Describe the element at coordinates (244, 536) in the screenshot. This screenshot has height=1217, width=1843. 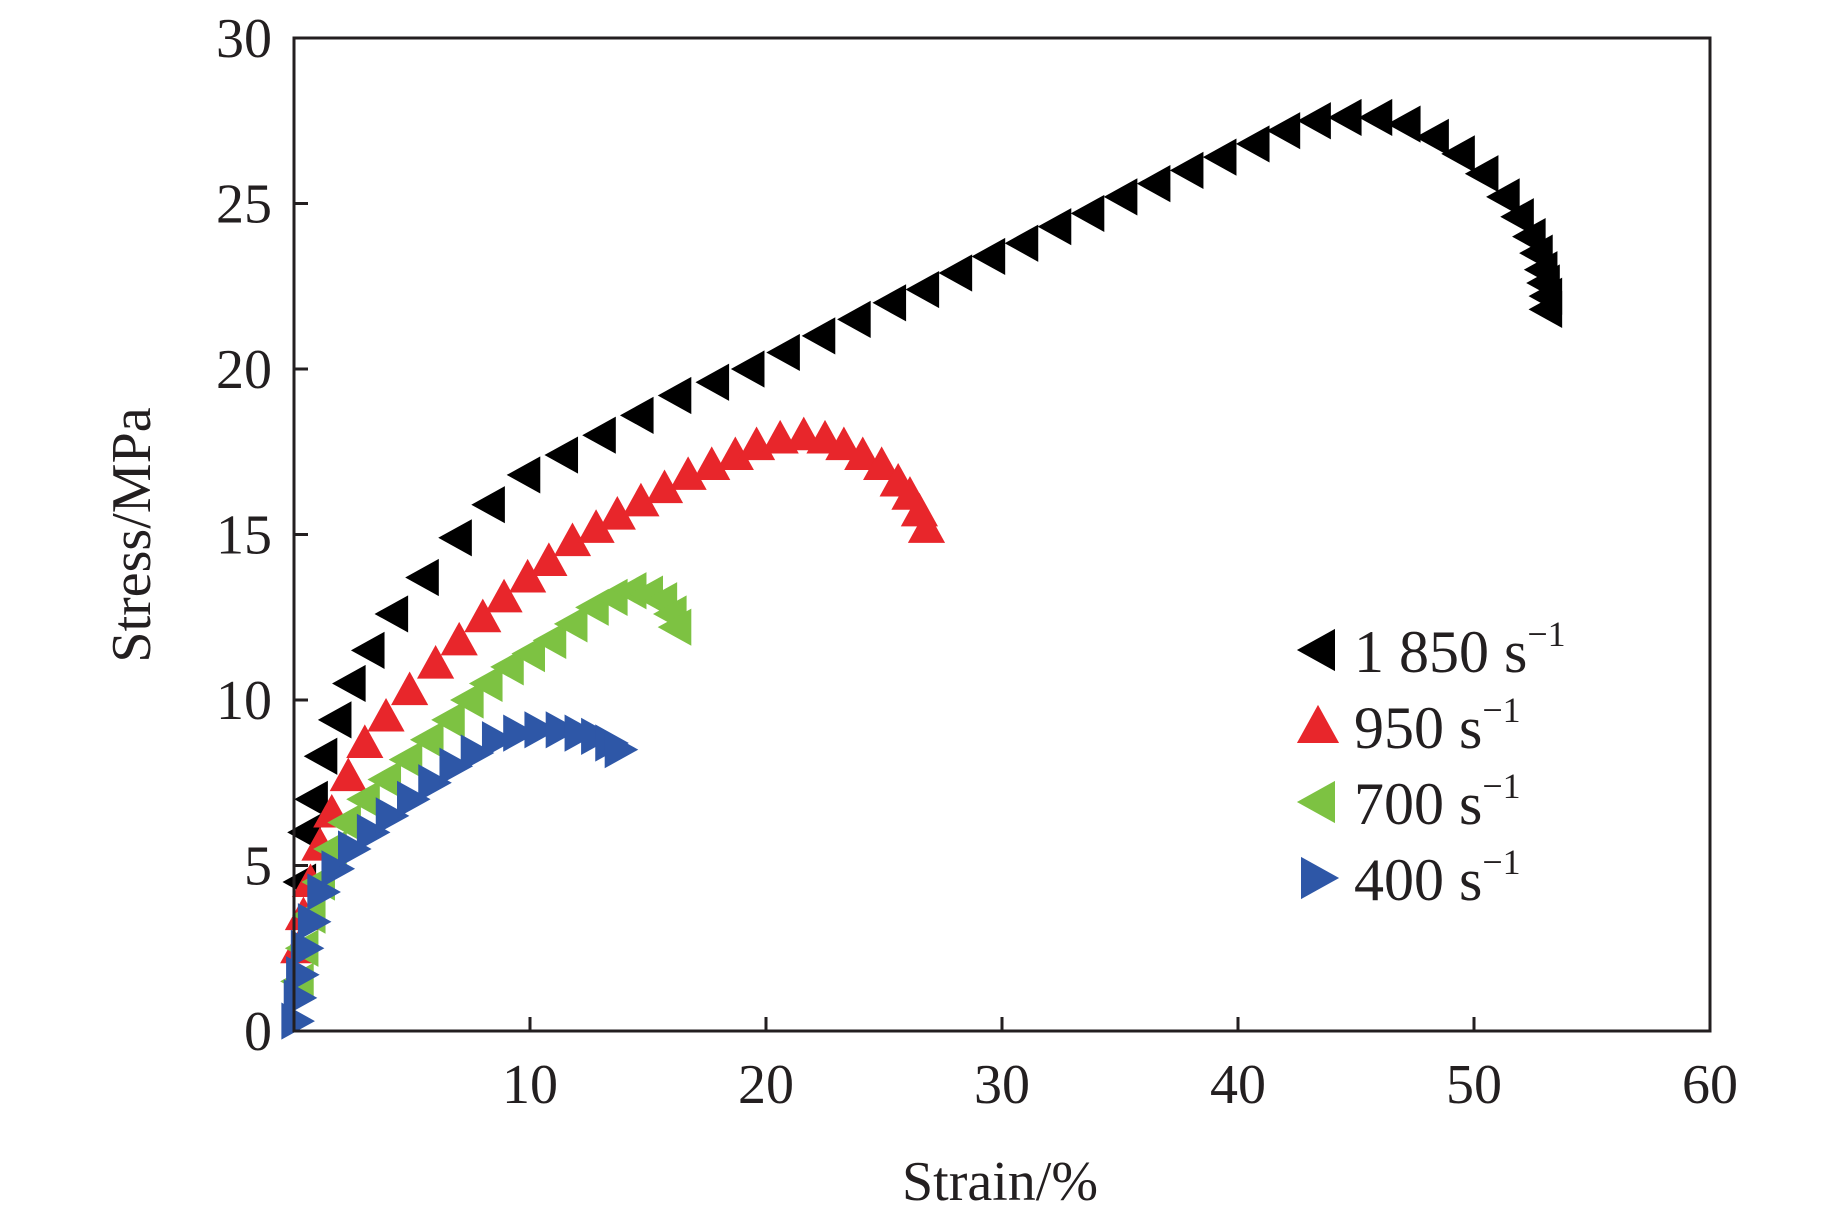
I see `y-tick-label: 15` at that location.